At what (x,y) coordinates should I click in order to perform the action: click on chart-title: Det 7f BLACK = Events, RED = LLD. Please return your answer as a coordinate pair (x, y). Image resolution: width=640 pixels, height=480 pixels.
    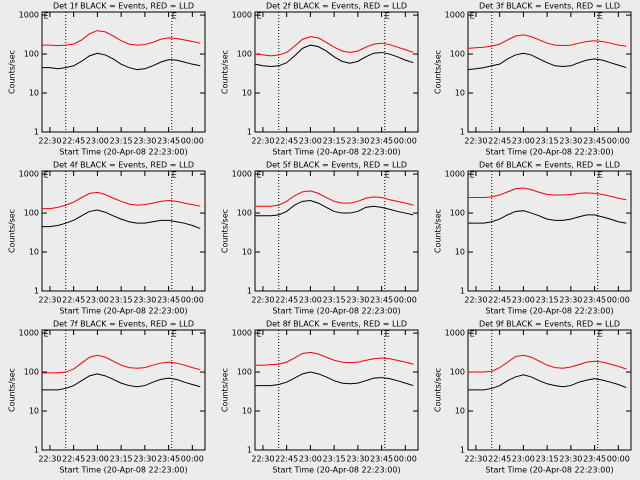
    Looking at the image, I should click on (123, 324).